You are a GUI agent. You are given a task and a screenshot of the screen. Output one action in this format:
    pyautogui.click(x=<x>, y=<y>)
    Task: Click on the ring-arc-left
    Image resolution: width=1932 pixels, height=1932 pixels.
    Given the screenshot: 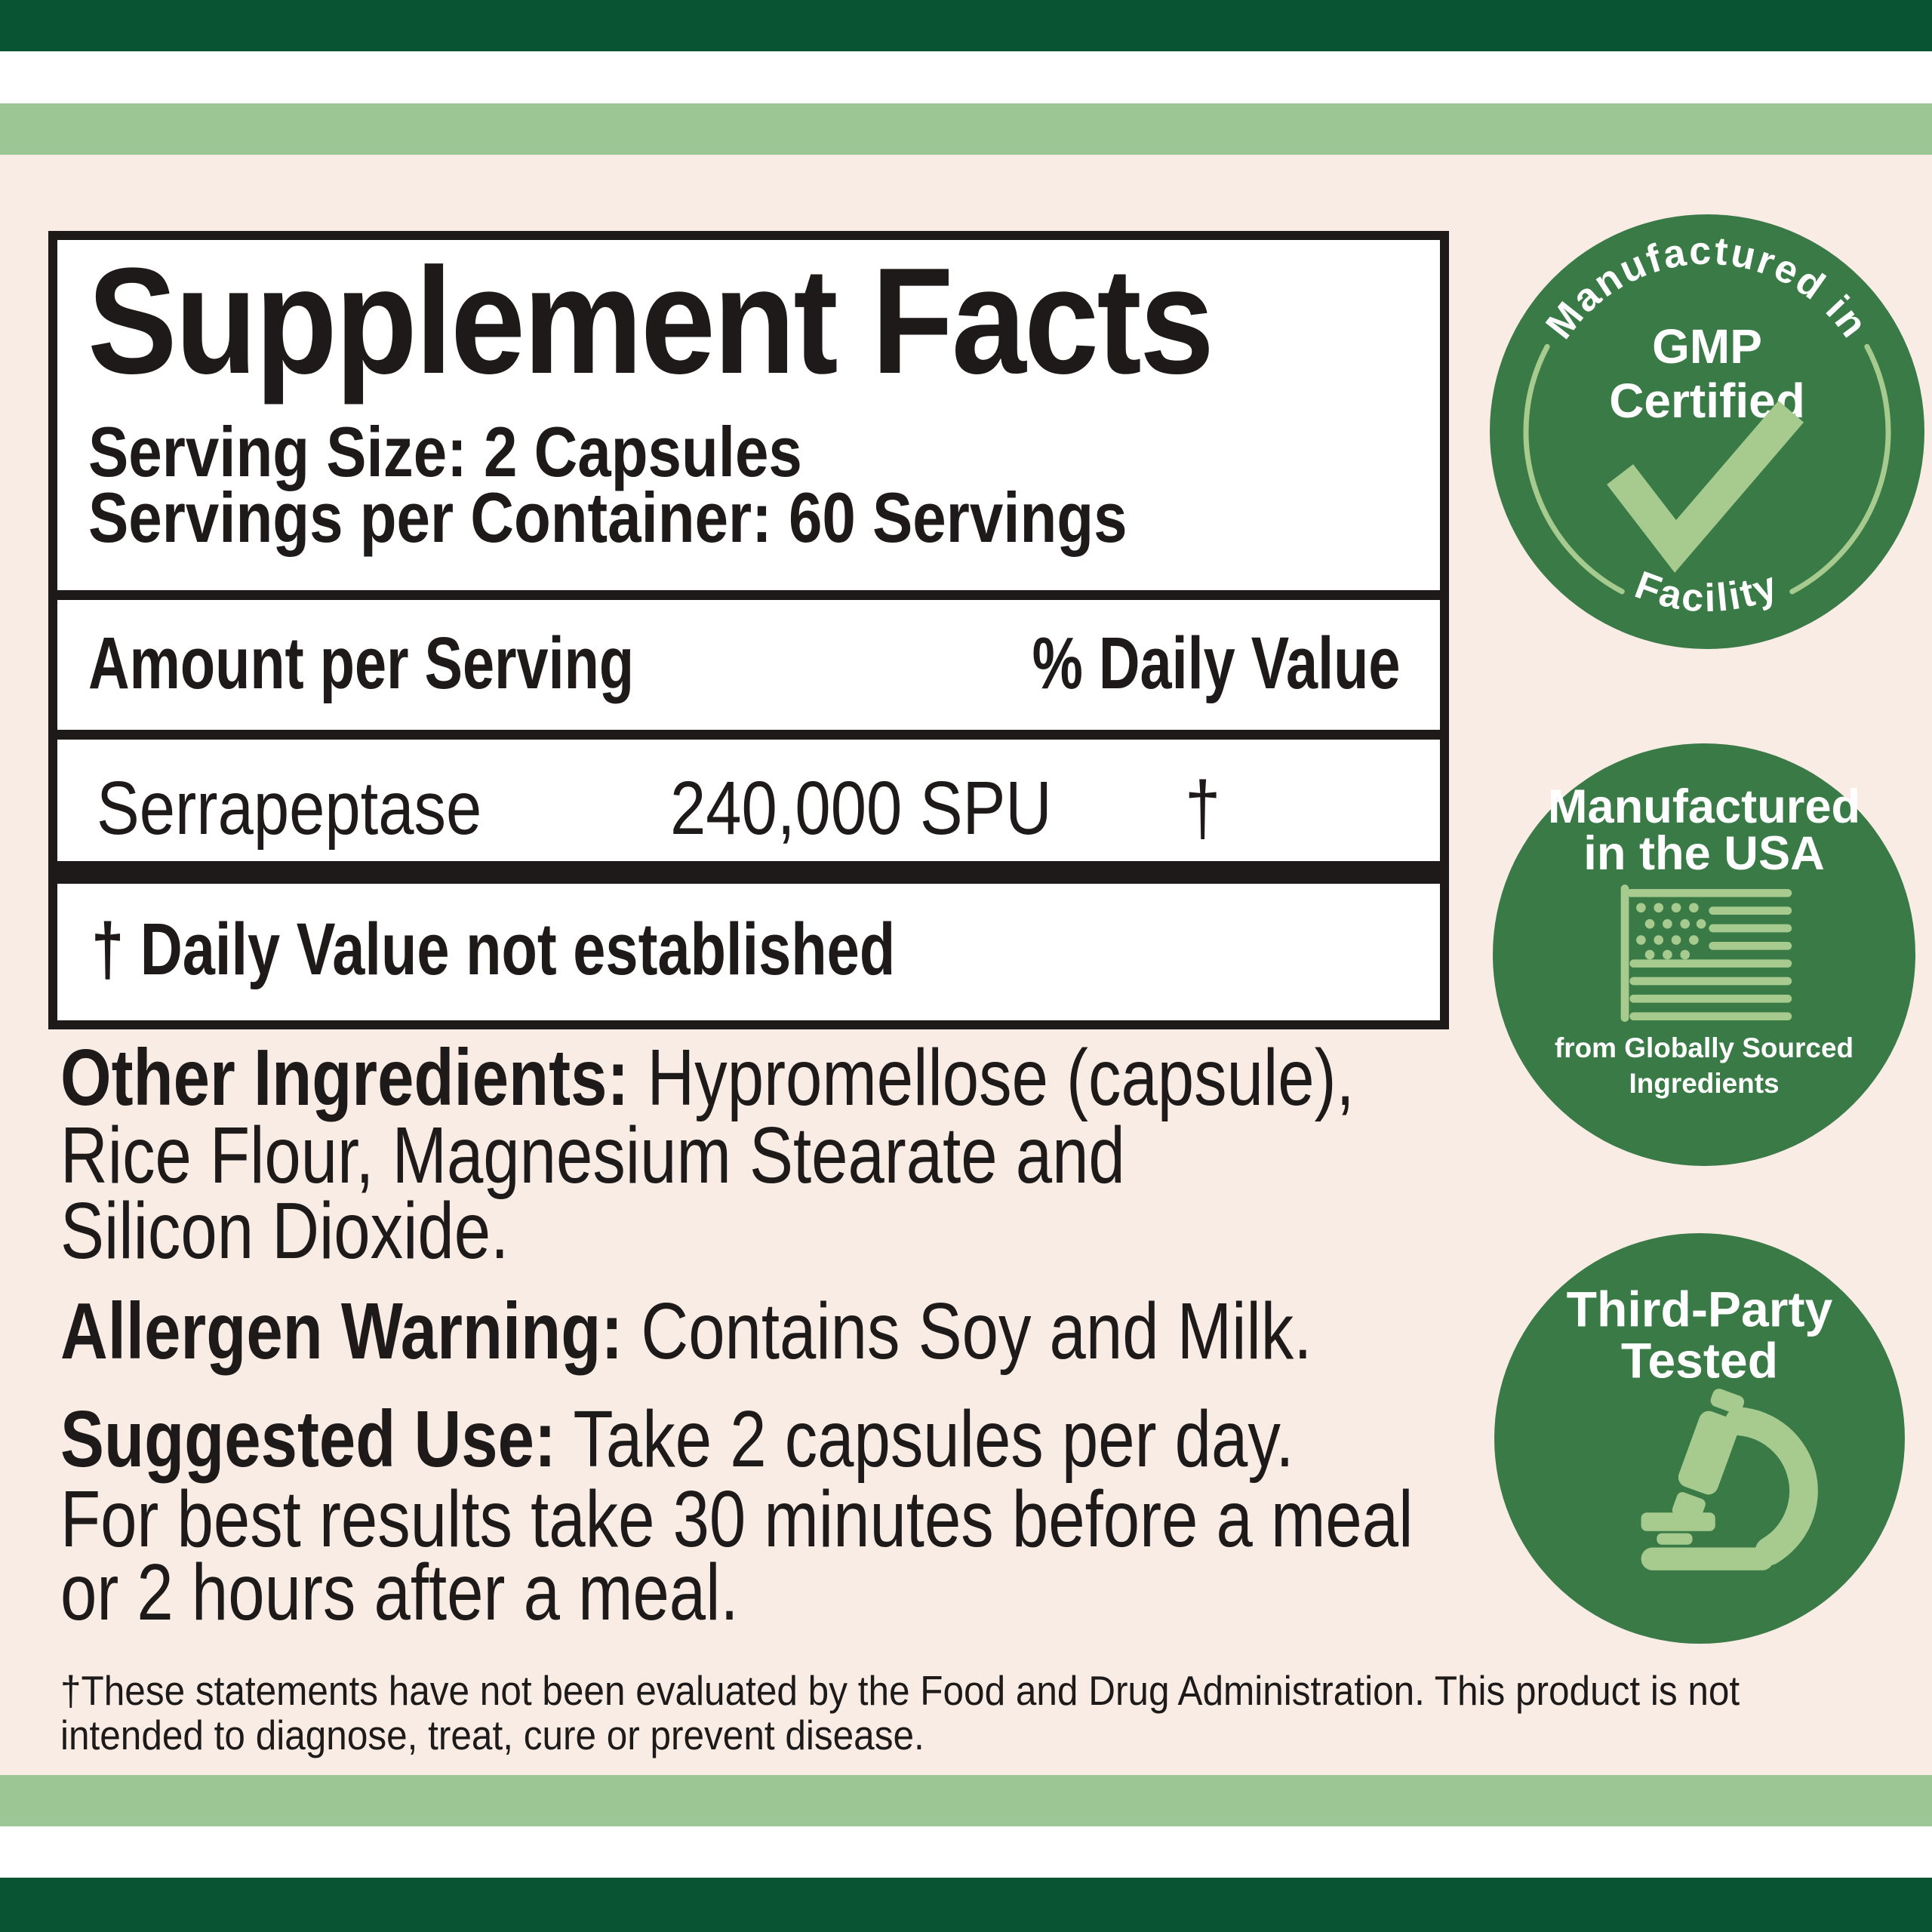 What is the action you would take?
    pyautogui.click(x=1574, y=469)
    